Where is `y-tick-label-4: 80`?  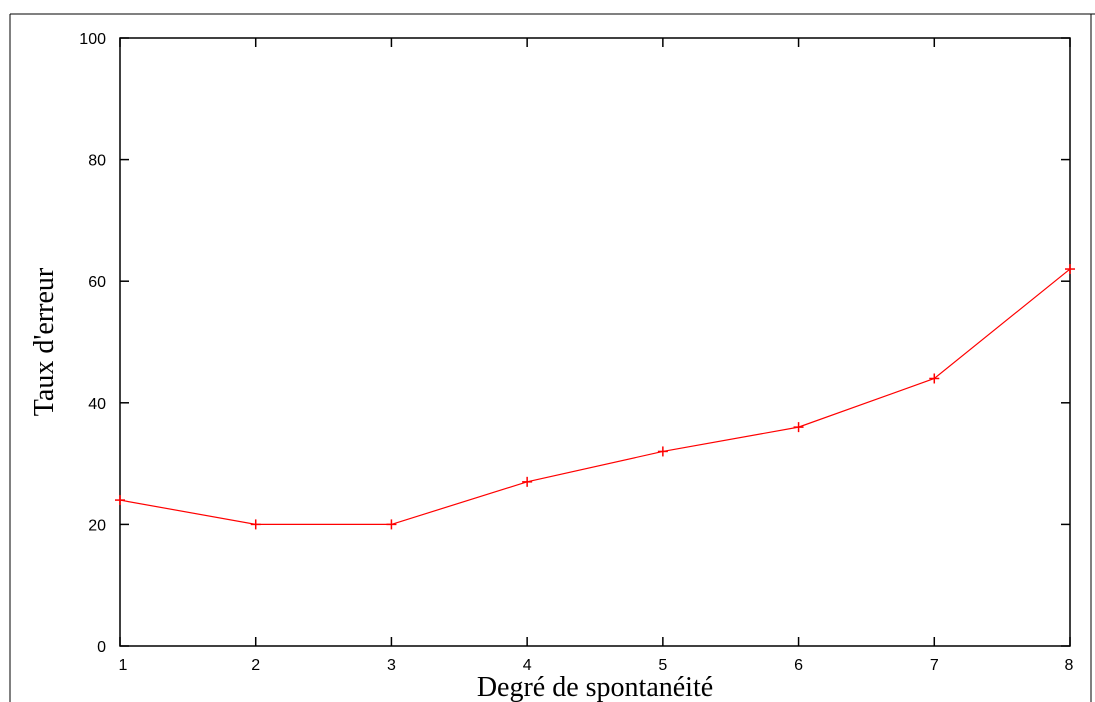 y-tick-label-4: 80 is located at coordinates (97, 161).